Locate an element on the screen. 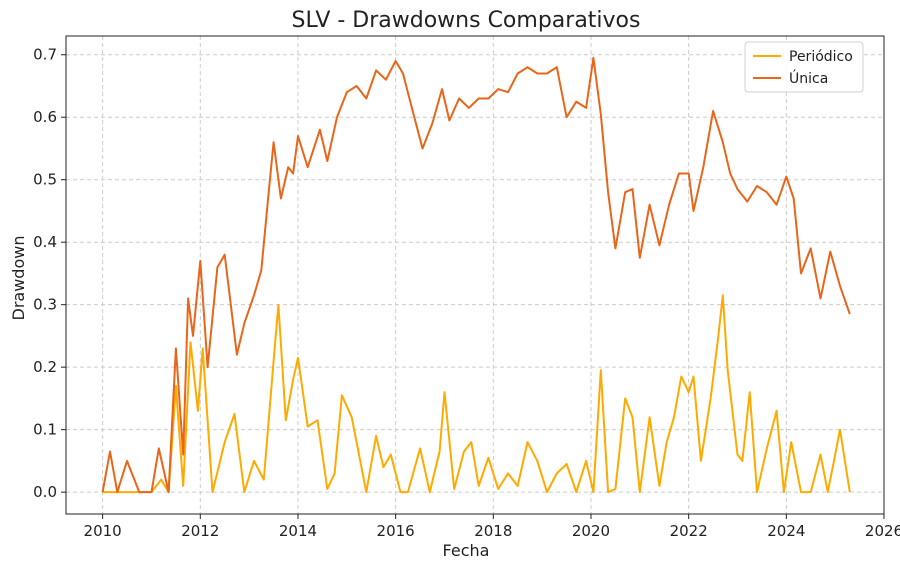  legend-box is located at coordinates (804, 67).